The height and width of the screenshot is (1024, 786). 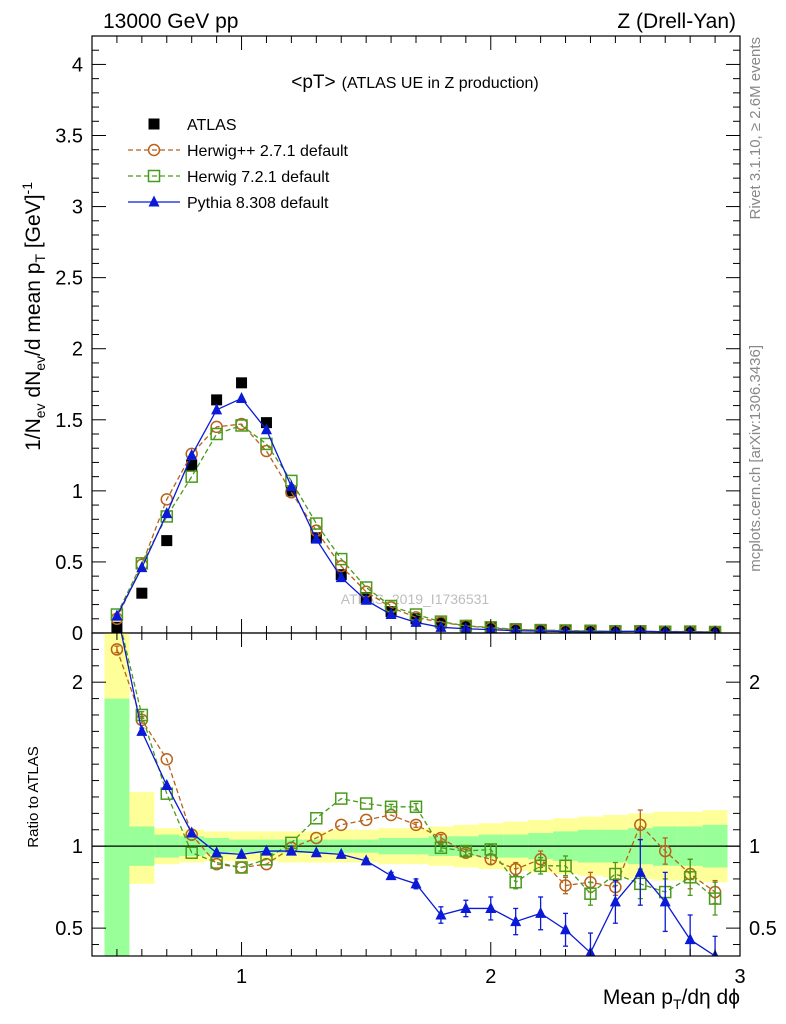 I want to click on legend-label: Herwig++ 2.7.1 default, so click(x=268, y=151).